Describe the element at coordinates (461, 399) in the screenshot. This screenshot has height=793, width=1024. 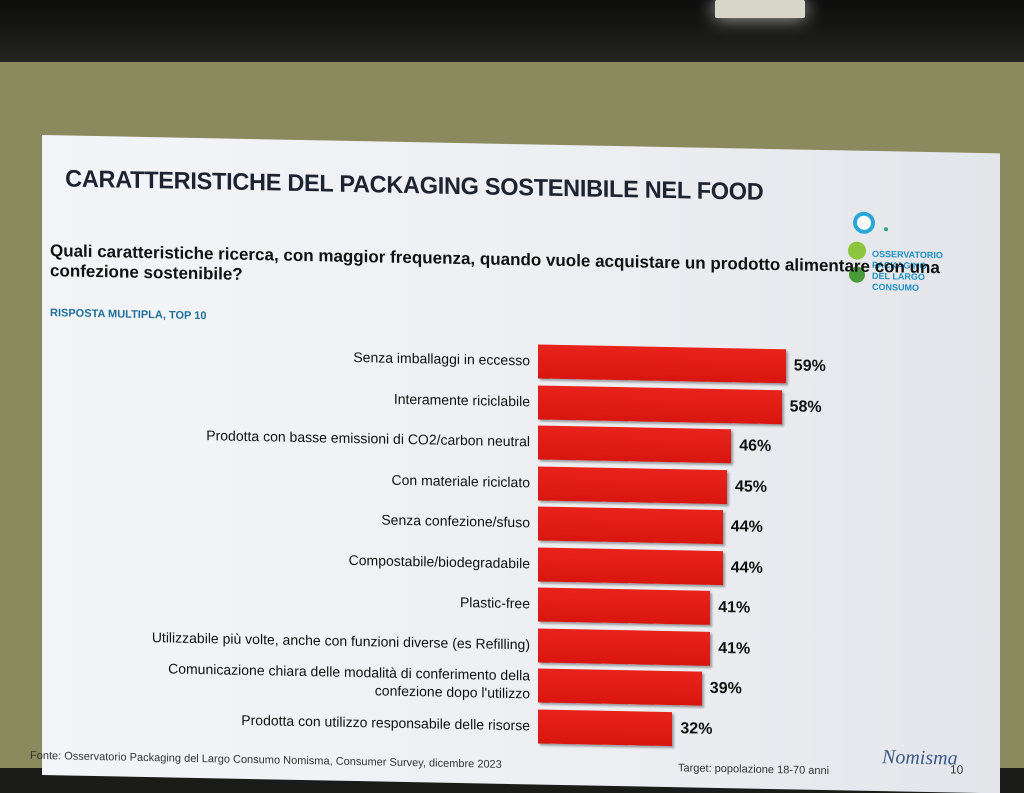
I see `category-label: Interamente riciclabile` at that location.